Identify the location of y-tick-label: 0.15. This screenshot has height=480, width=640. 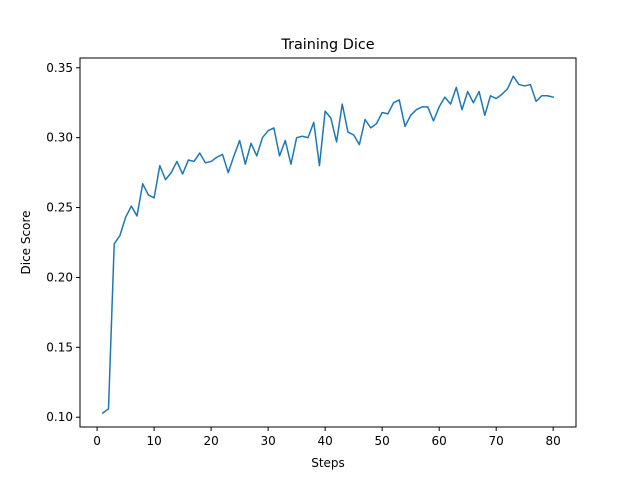
(59, 347).